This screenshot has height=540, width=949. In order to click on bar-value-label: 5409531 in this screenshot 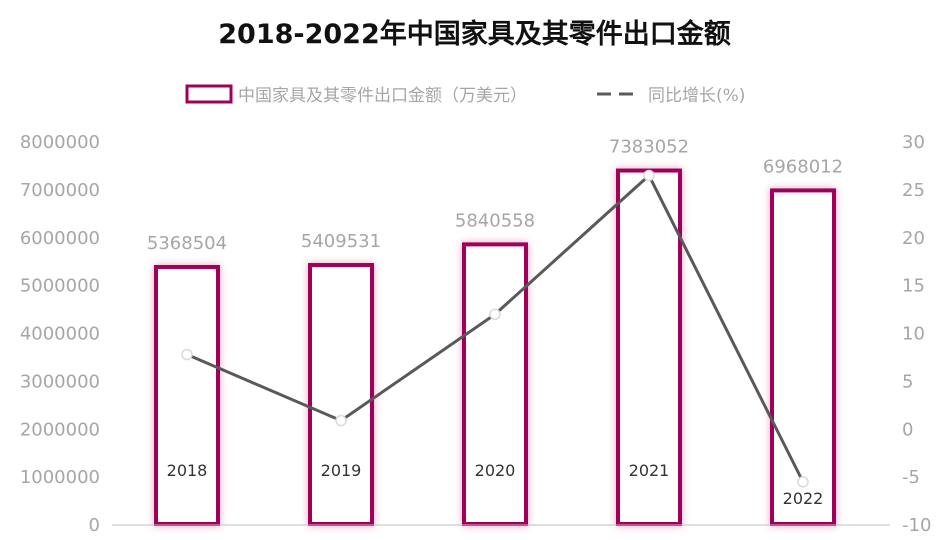, I will do `click(341, 241)`.